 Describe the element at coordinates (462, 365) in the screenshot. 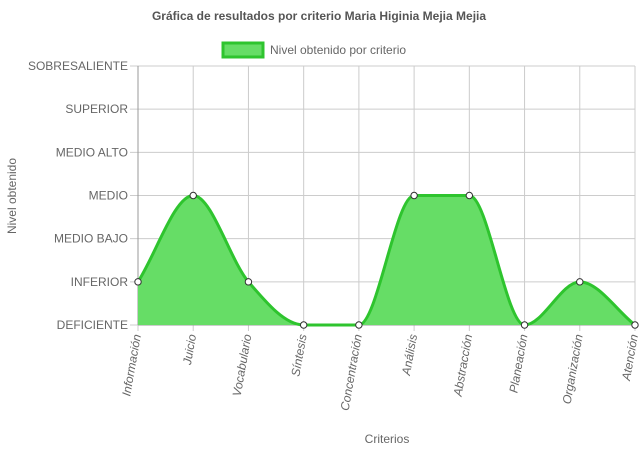

I see `x-tick-label: Abstracción` at that location.